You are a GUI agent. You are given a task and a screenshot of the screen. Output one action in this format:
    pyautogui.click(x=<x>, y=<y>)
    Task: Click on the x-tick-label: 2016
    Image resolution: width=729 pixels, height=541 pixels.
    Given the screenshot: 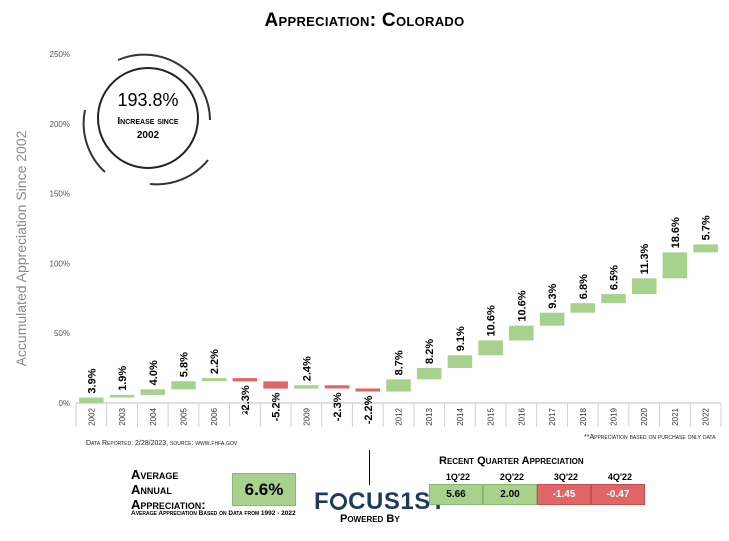 What is the action you would take?
    pyautogui.click(x=521, y=416)
    